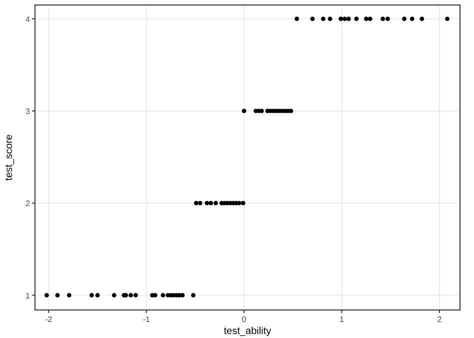 The width and height of the screenshot is (474, 338). I want to click on y-axis-title: test_score, so click(9, 157).